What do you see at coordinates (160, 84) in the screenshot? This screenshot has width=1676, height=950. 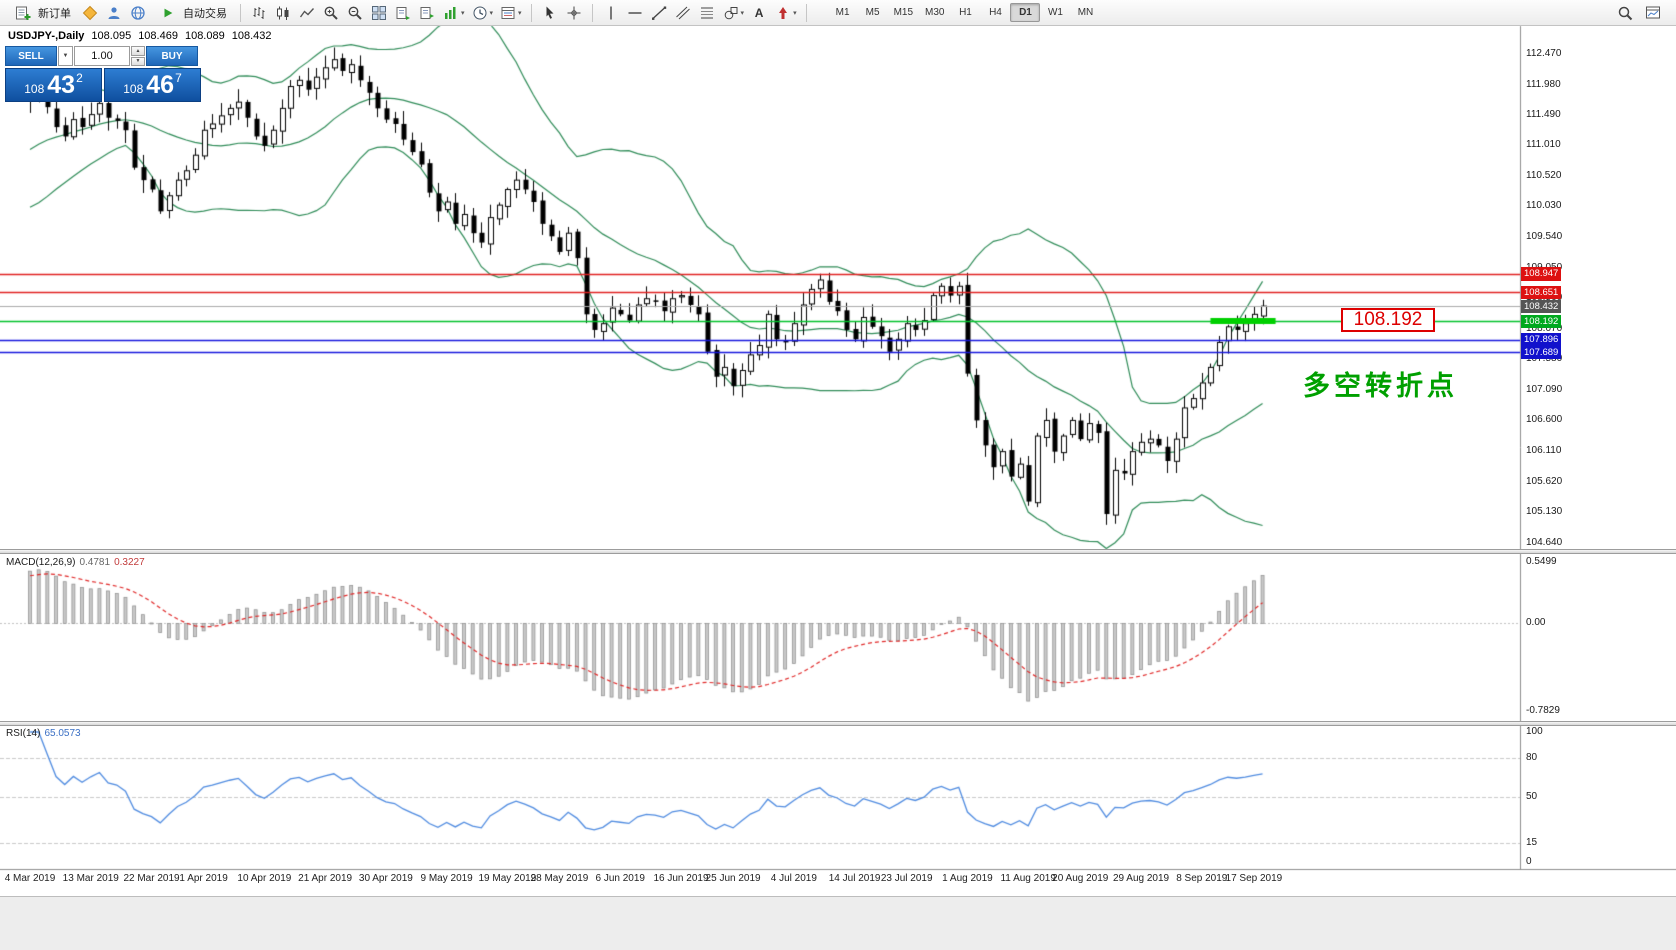 I see `buy-price-big: 46` at bounding box center [160, 84].